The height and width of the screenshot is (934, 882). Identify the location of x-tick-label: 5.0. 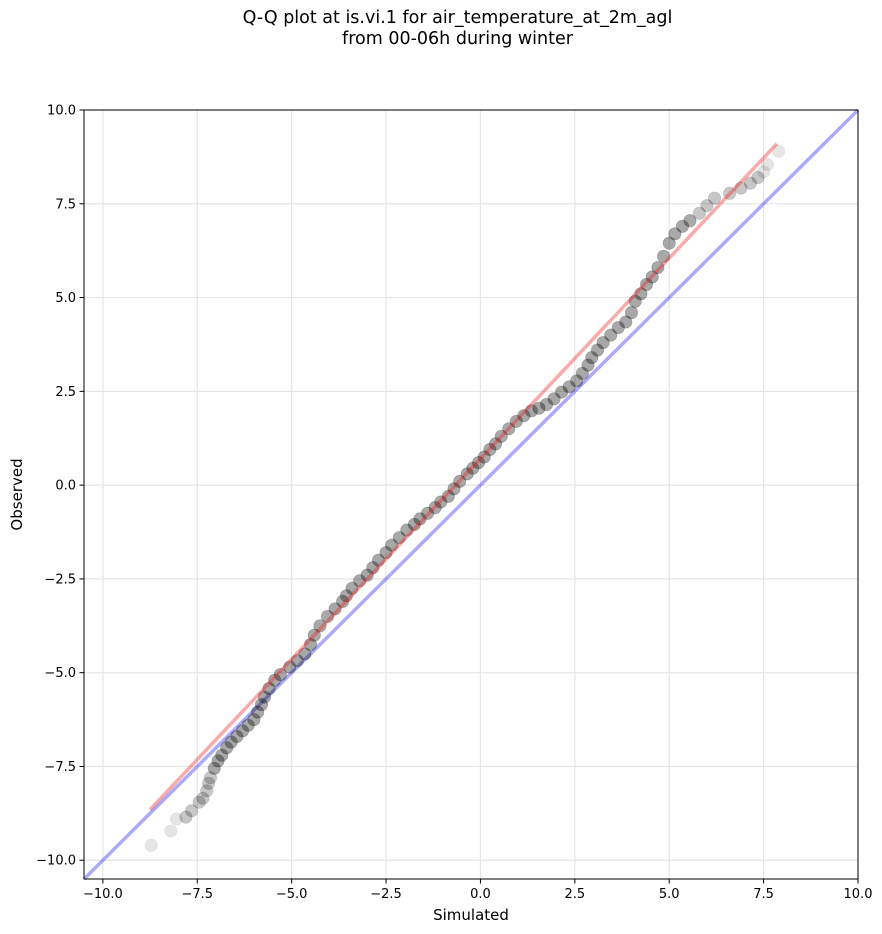
(669, 894).